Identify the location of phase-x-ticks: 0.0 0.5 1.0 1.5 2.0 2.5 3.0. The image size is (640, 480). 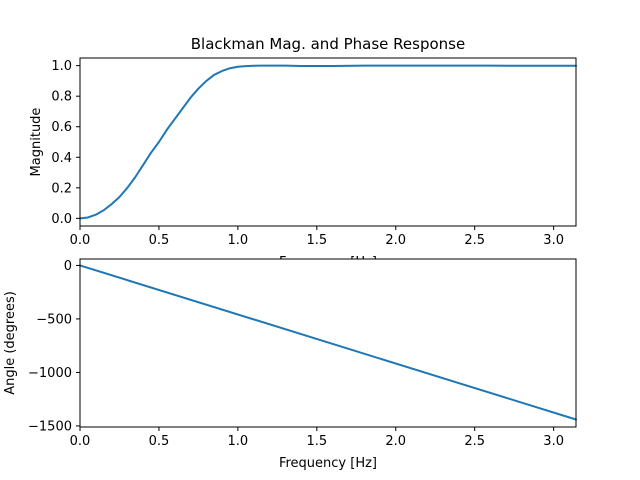
(317, 438).